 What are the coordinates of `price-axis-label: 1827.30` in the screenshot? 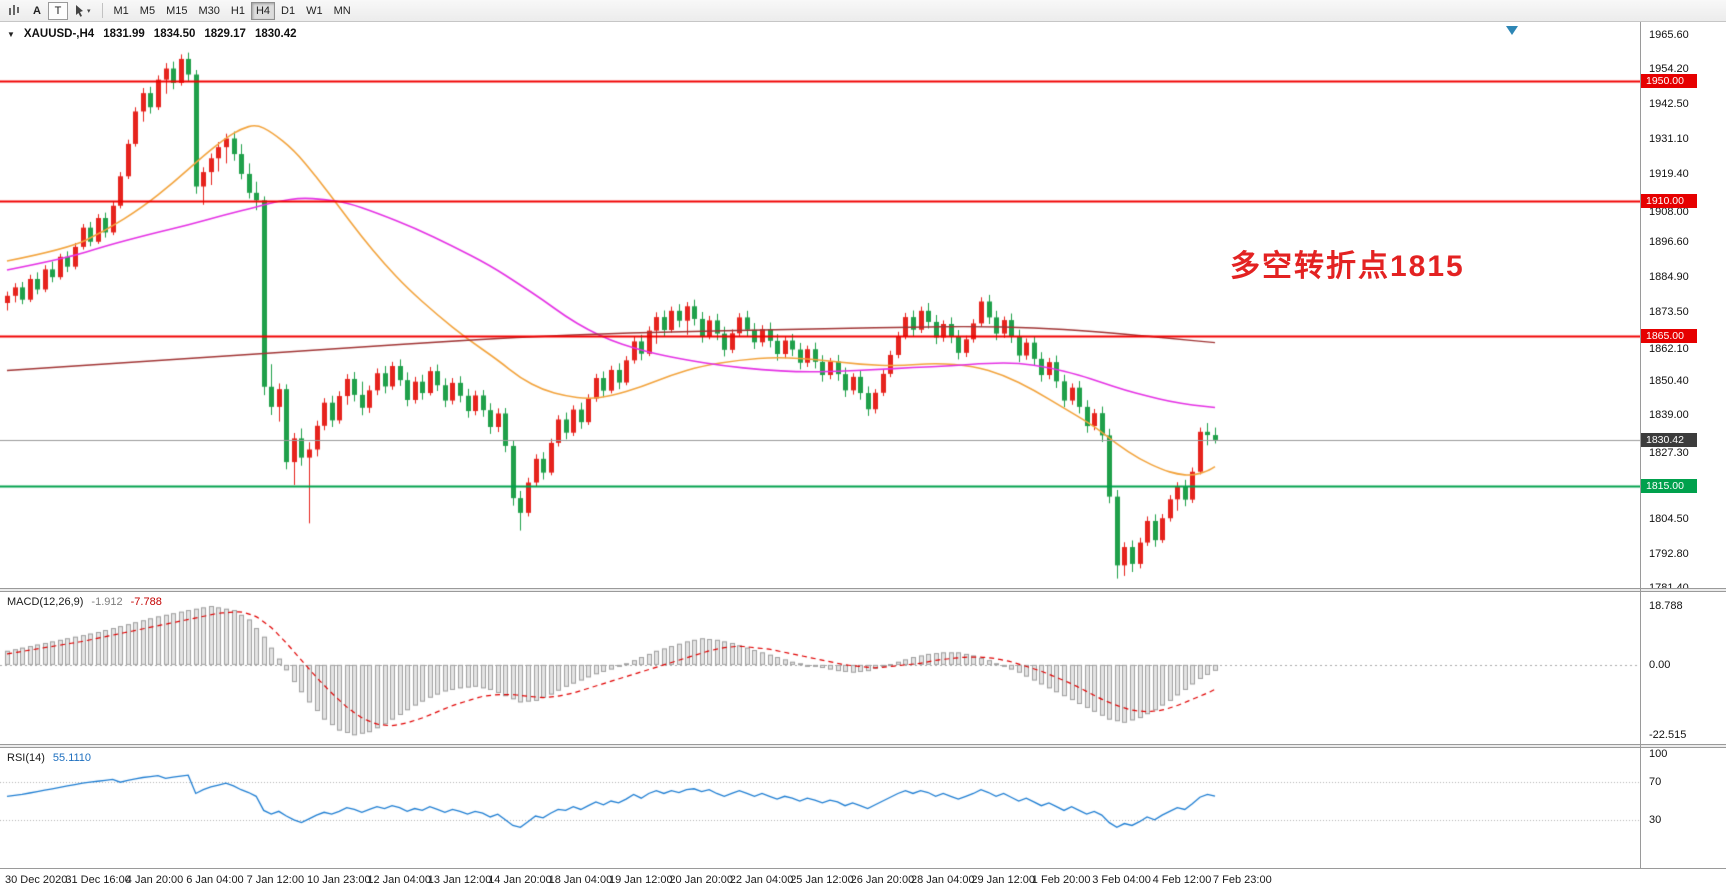 It's located at (1669, 453).